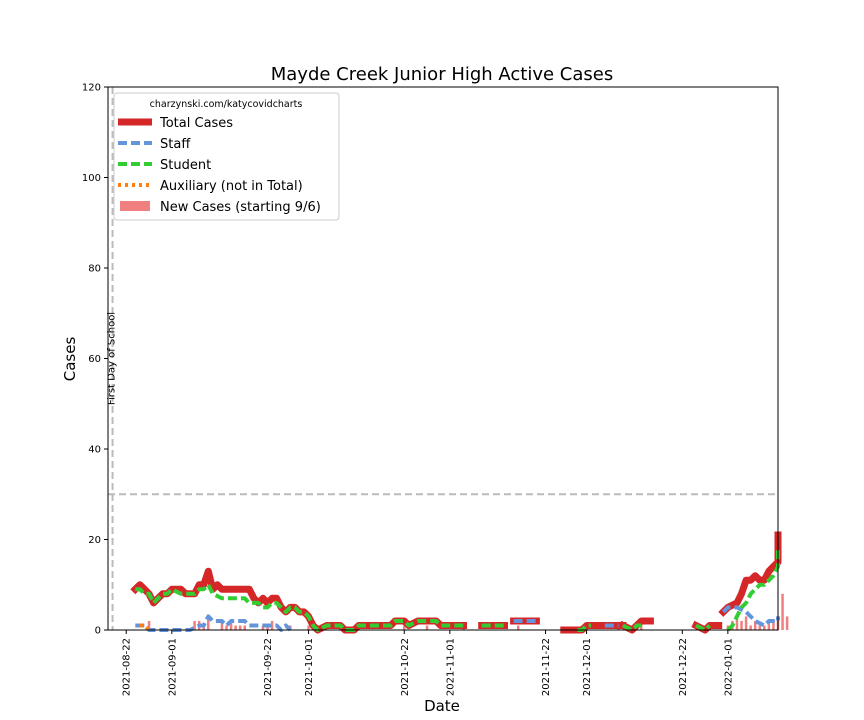 The image size is (864, 720). What do you see at coordinates (587, 667) in the screenshot?
I see `x-tick-label: 2021-12-01` at bounding box center [587, 667].